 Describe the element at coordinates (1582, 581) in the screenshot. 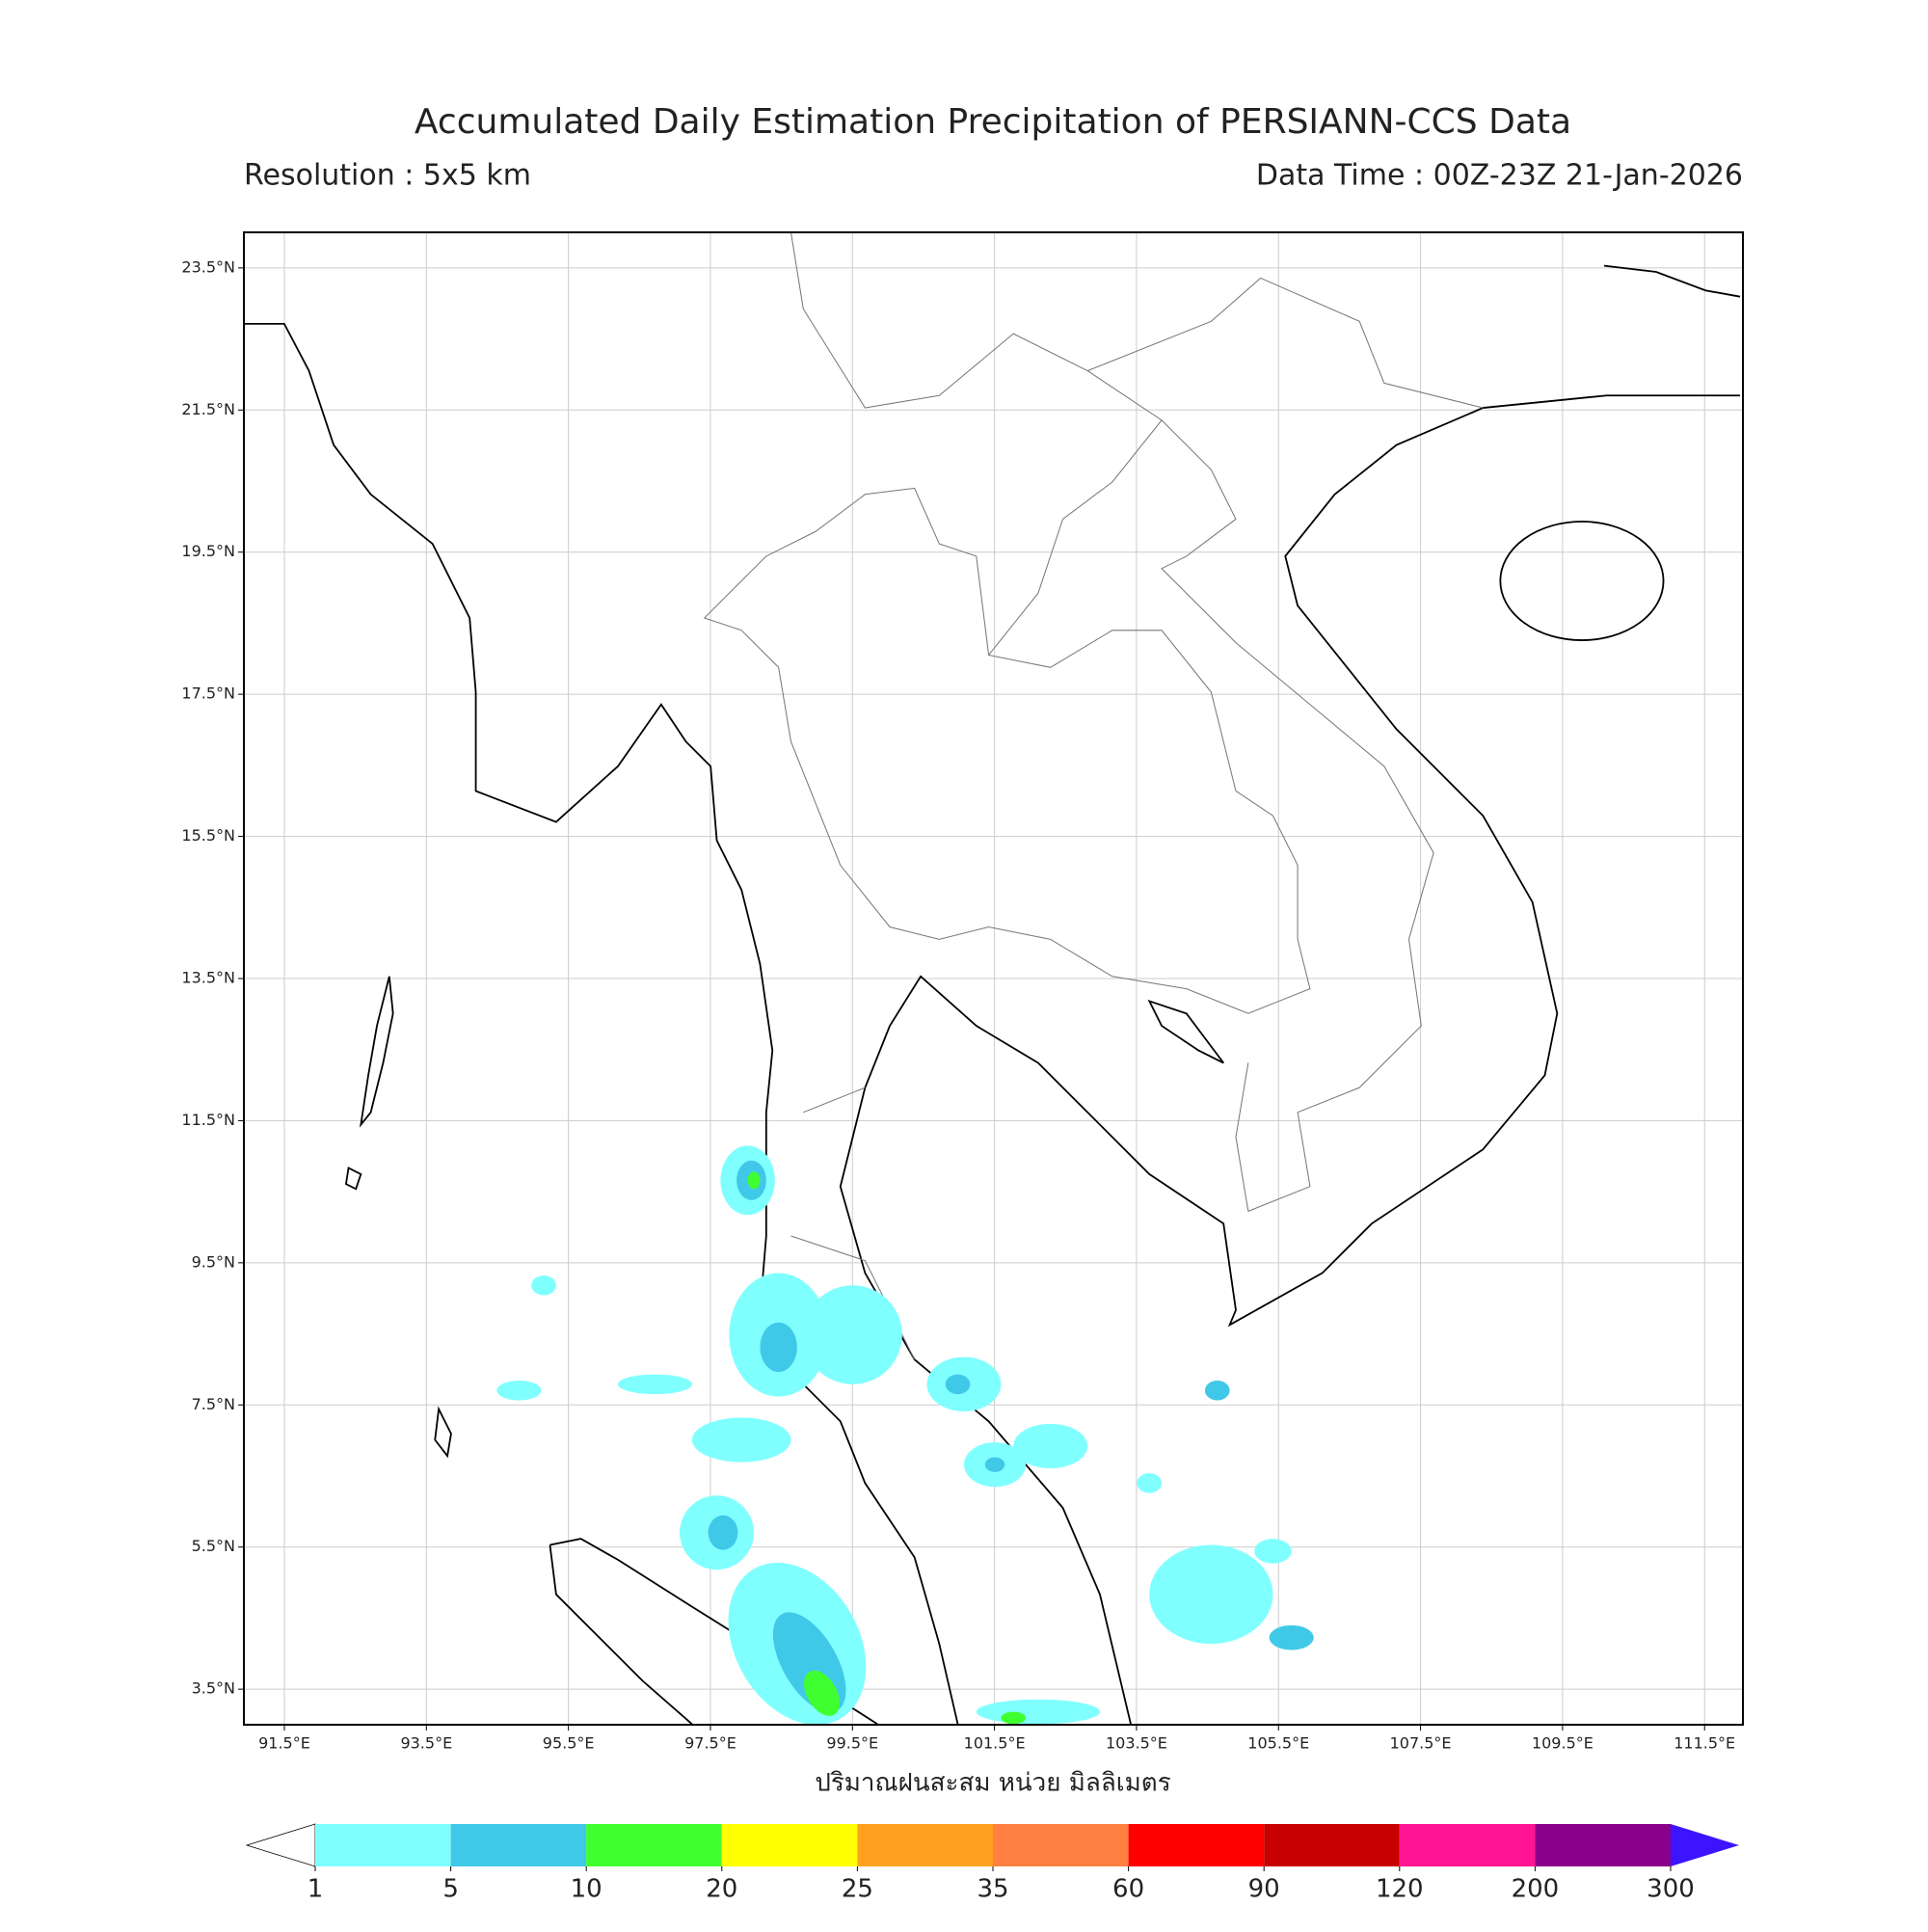

I see `hainan` at that location.